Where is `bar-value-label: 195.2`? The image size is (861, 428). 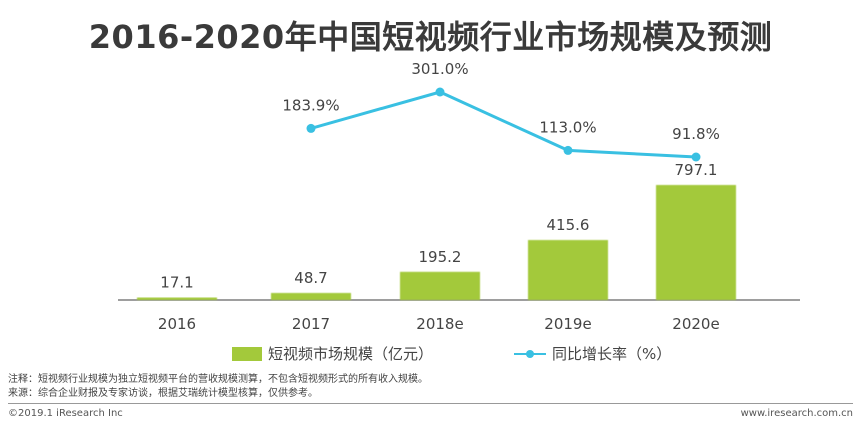
bar-value-label: 195.2 is located at coordinates (440, 257).